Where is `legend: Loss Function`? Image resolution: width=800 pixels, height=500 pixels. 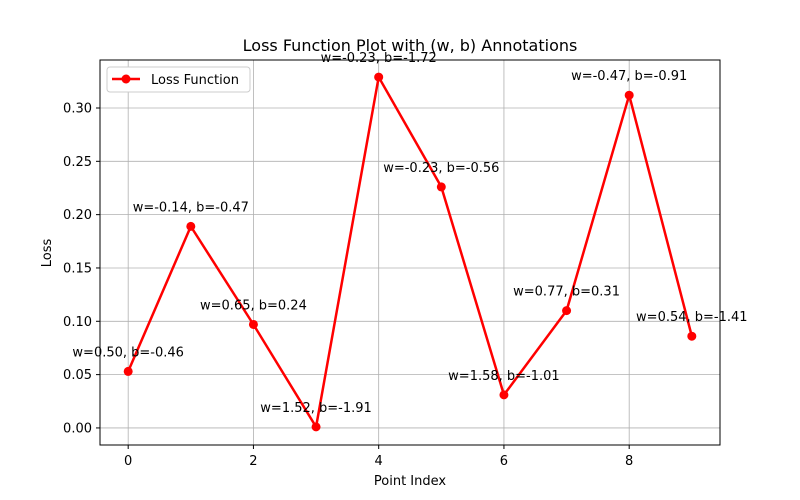
legend: Loss Function is located at coordinates (178, 79).